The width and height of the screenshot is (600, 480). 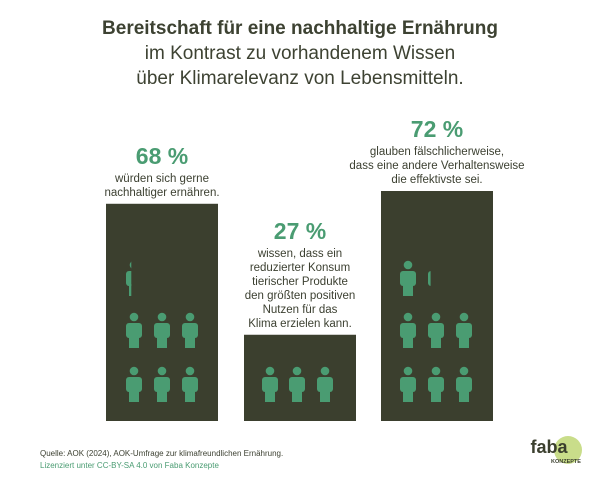 What do you see at coordinates (161, 193) in the screenshot?
I see `category-label: nachhaltiger ernähren.` at bounding box center [161, 193].